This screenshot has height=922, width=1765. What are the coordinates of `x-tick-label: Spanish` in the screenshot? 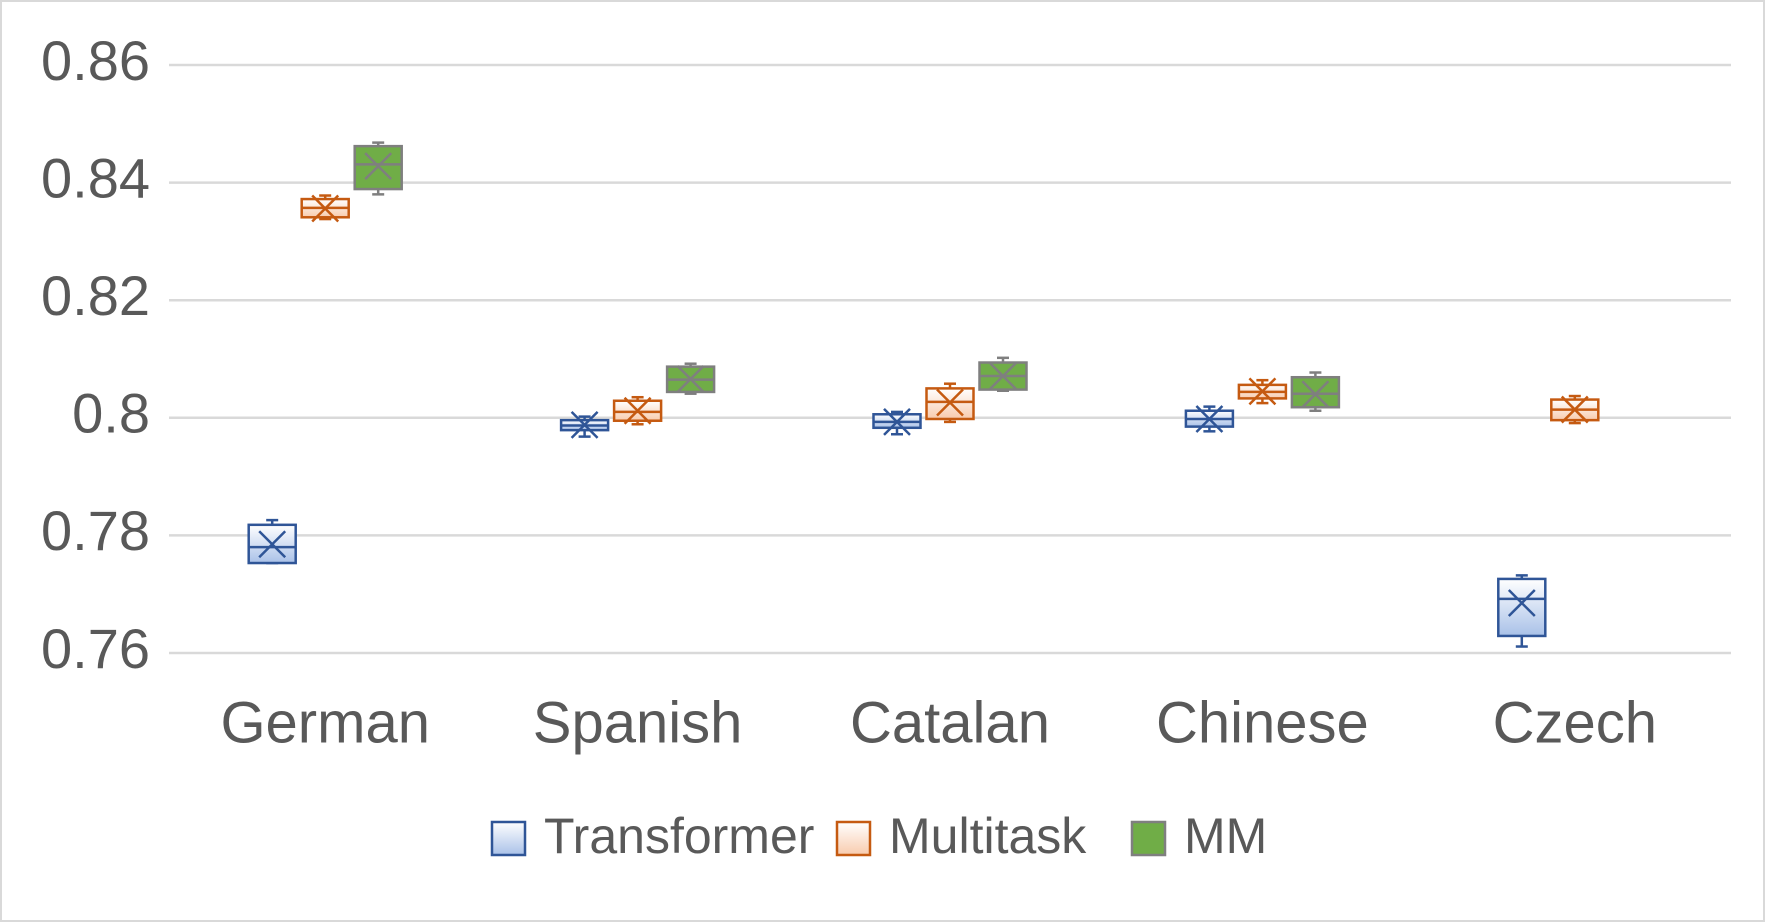 It's located at (638, 722).